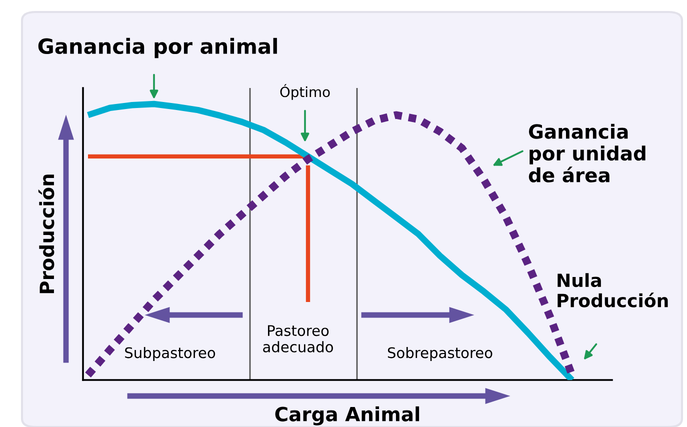  Describe the element at coordinates (170, 354) in the screenshot. I see `annotation: Subpastoreo` at that location.